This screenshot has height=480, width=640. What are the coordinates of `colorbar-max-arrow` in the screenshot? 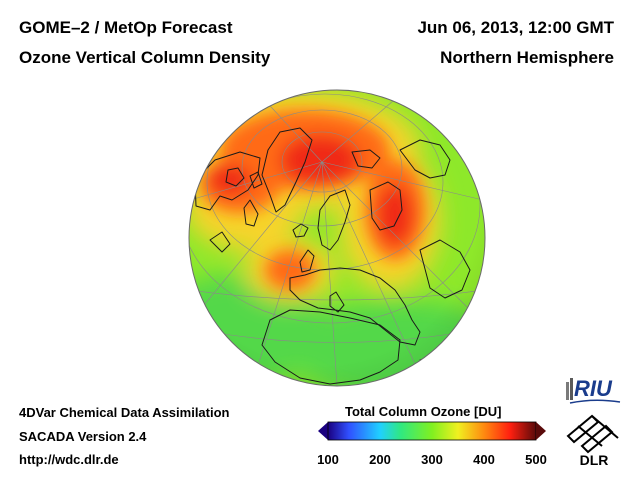 It's located at (541, 431).